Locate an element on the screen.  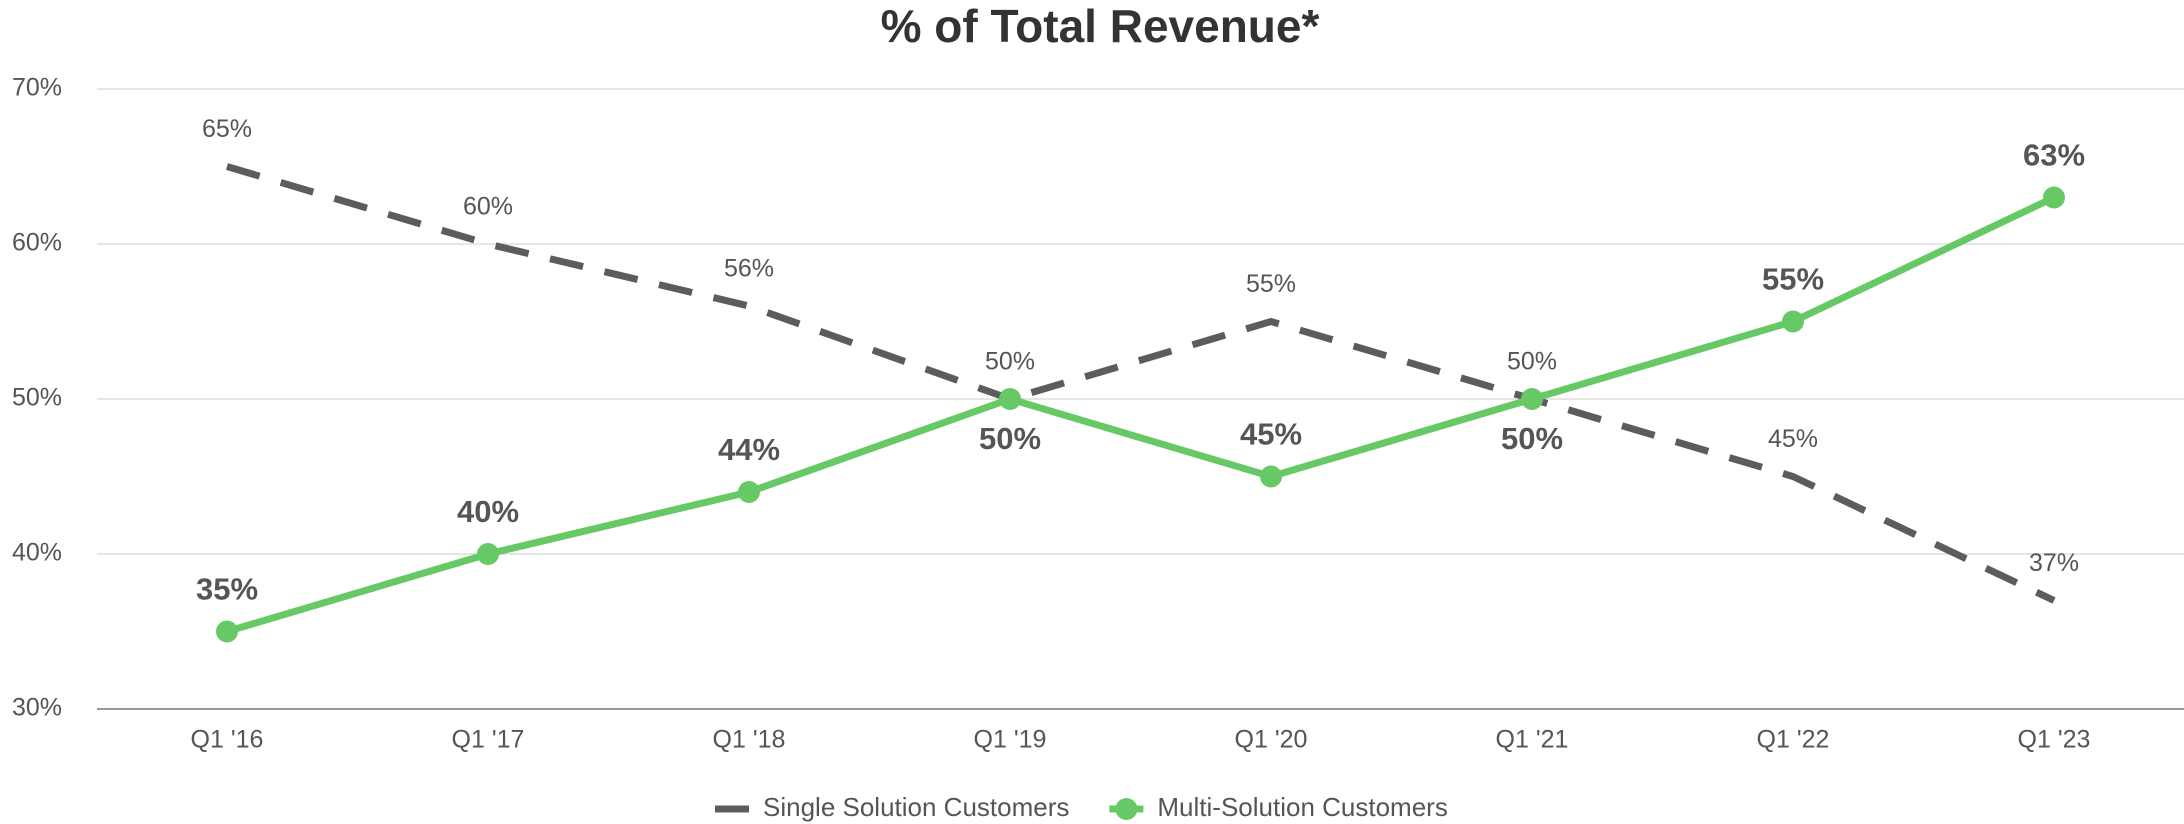
chart-title: % of Total Revenue* is located at coordinates (1100, 26).